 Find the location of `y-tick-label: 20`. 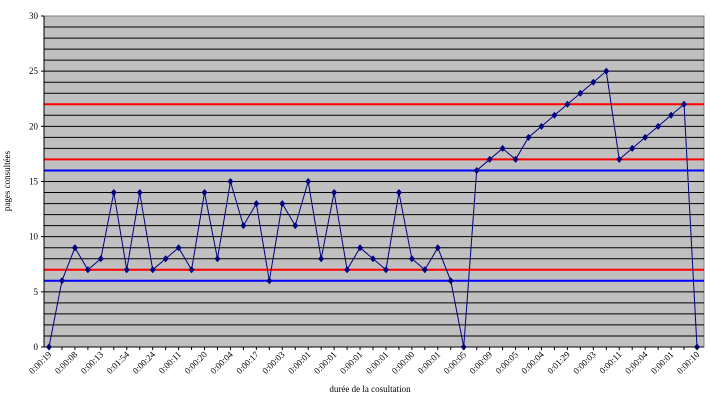

y-tick-label: 20 is located at coordinates (34, 126).